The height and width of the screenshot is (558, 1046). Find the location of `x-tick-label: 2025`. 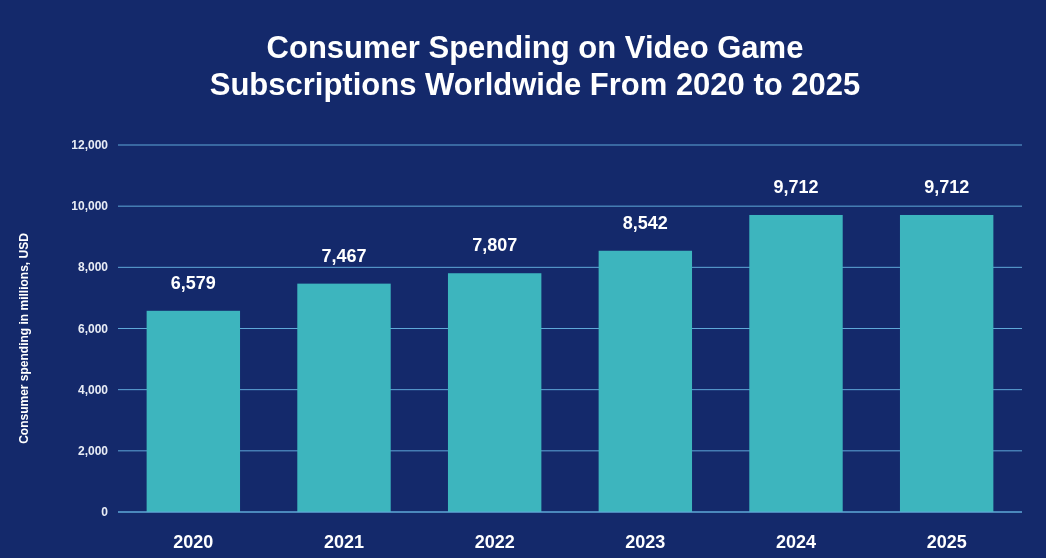

x-tick-label: 2025 is located at coordinates (946, 542).